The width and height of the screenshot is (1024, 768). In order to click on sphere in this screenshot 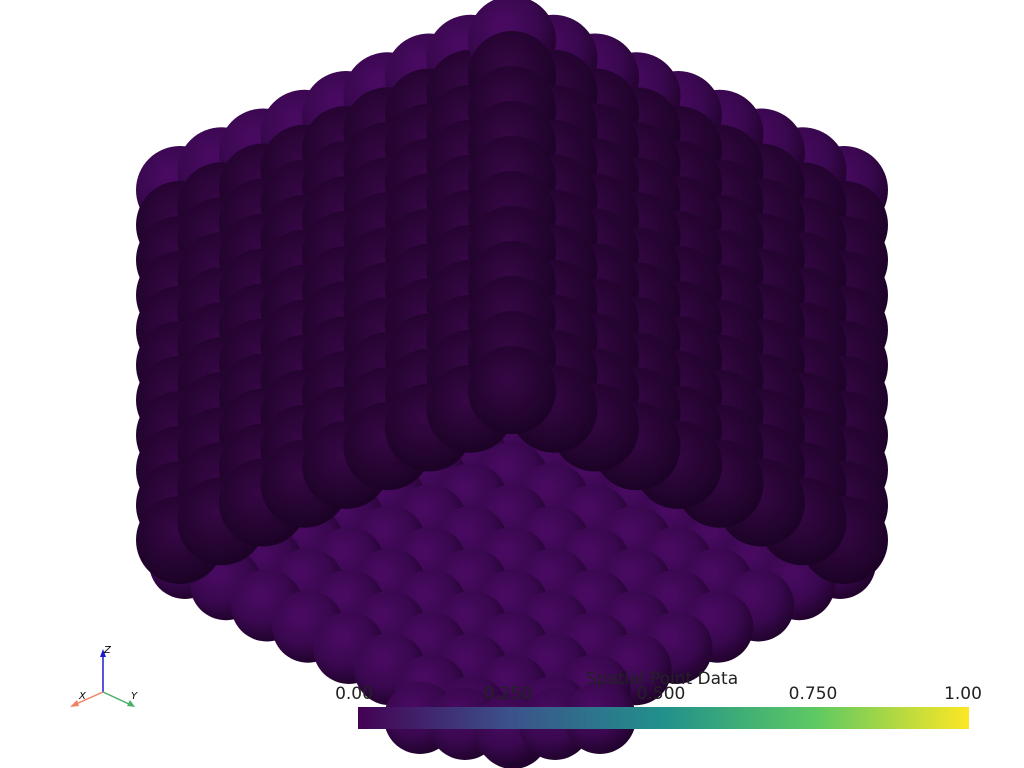, I will do `click(512, 390)`.